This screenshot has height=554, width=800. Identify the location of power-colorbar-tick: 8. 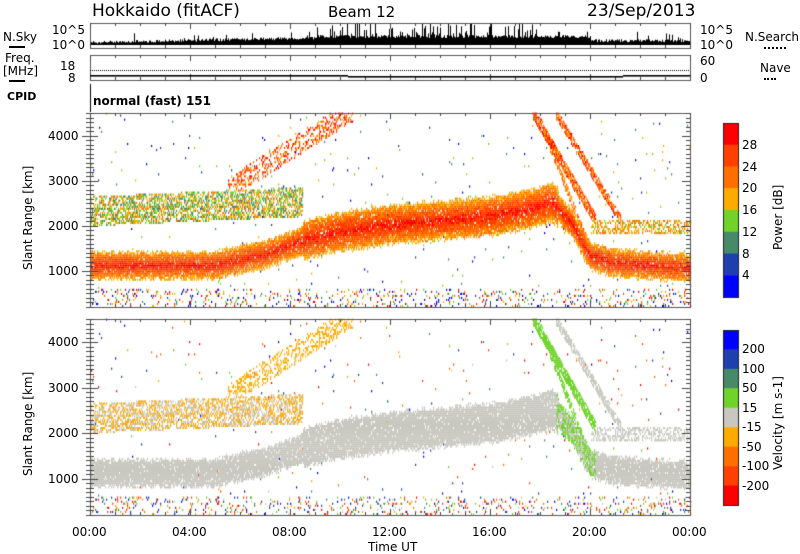
(746, 253).